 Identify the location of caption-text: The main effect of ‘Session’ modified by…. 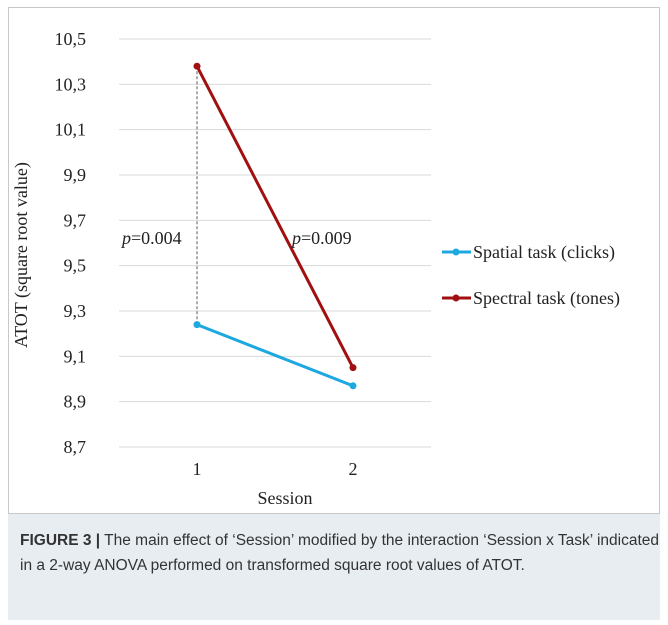
(340, 553).